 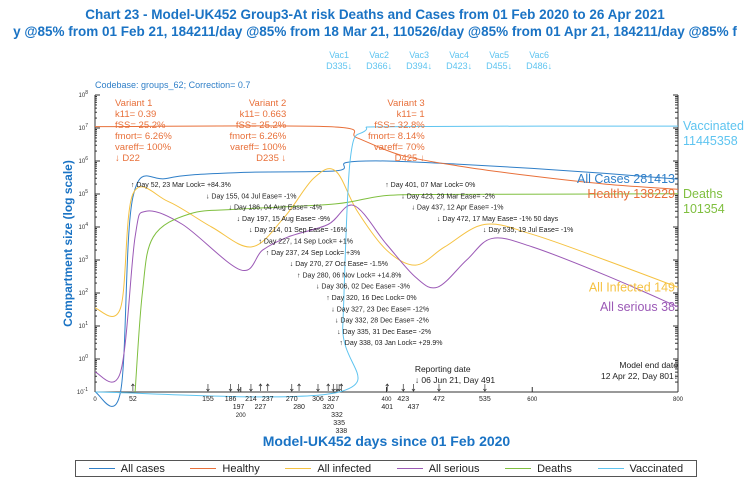 I want to click on legend-label: All serious, so click(x=454, y=468).